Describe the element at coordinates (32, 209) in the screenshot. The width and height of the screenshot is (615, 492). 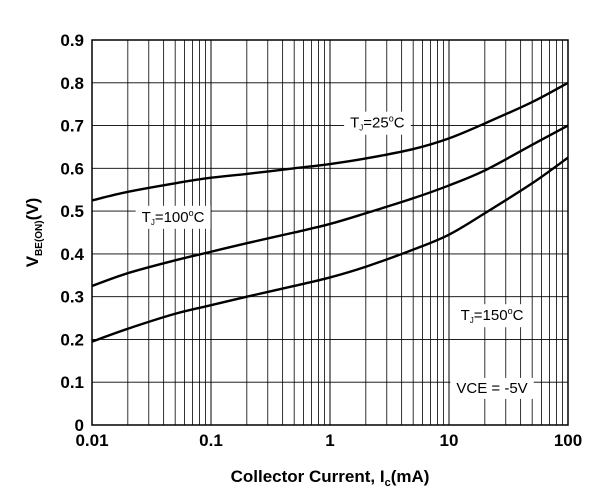
I see `y-axis-title-tail: (V)` at that location.